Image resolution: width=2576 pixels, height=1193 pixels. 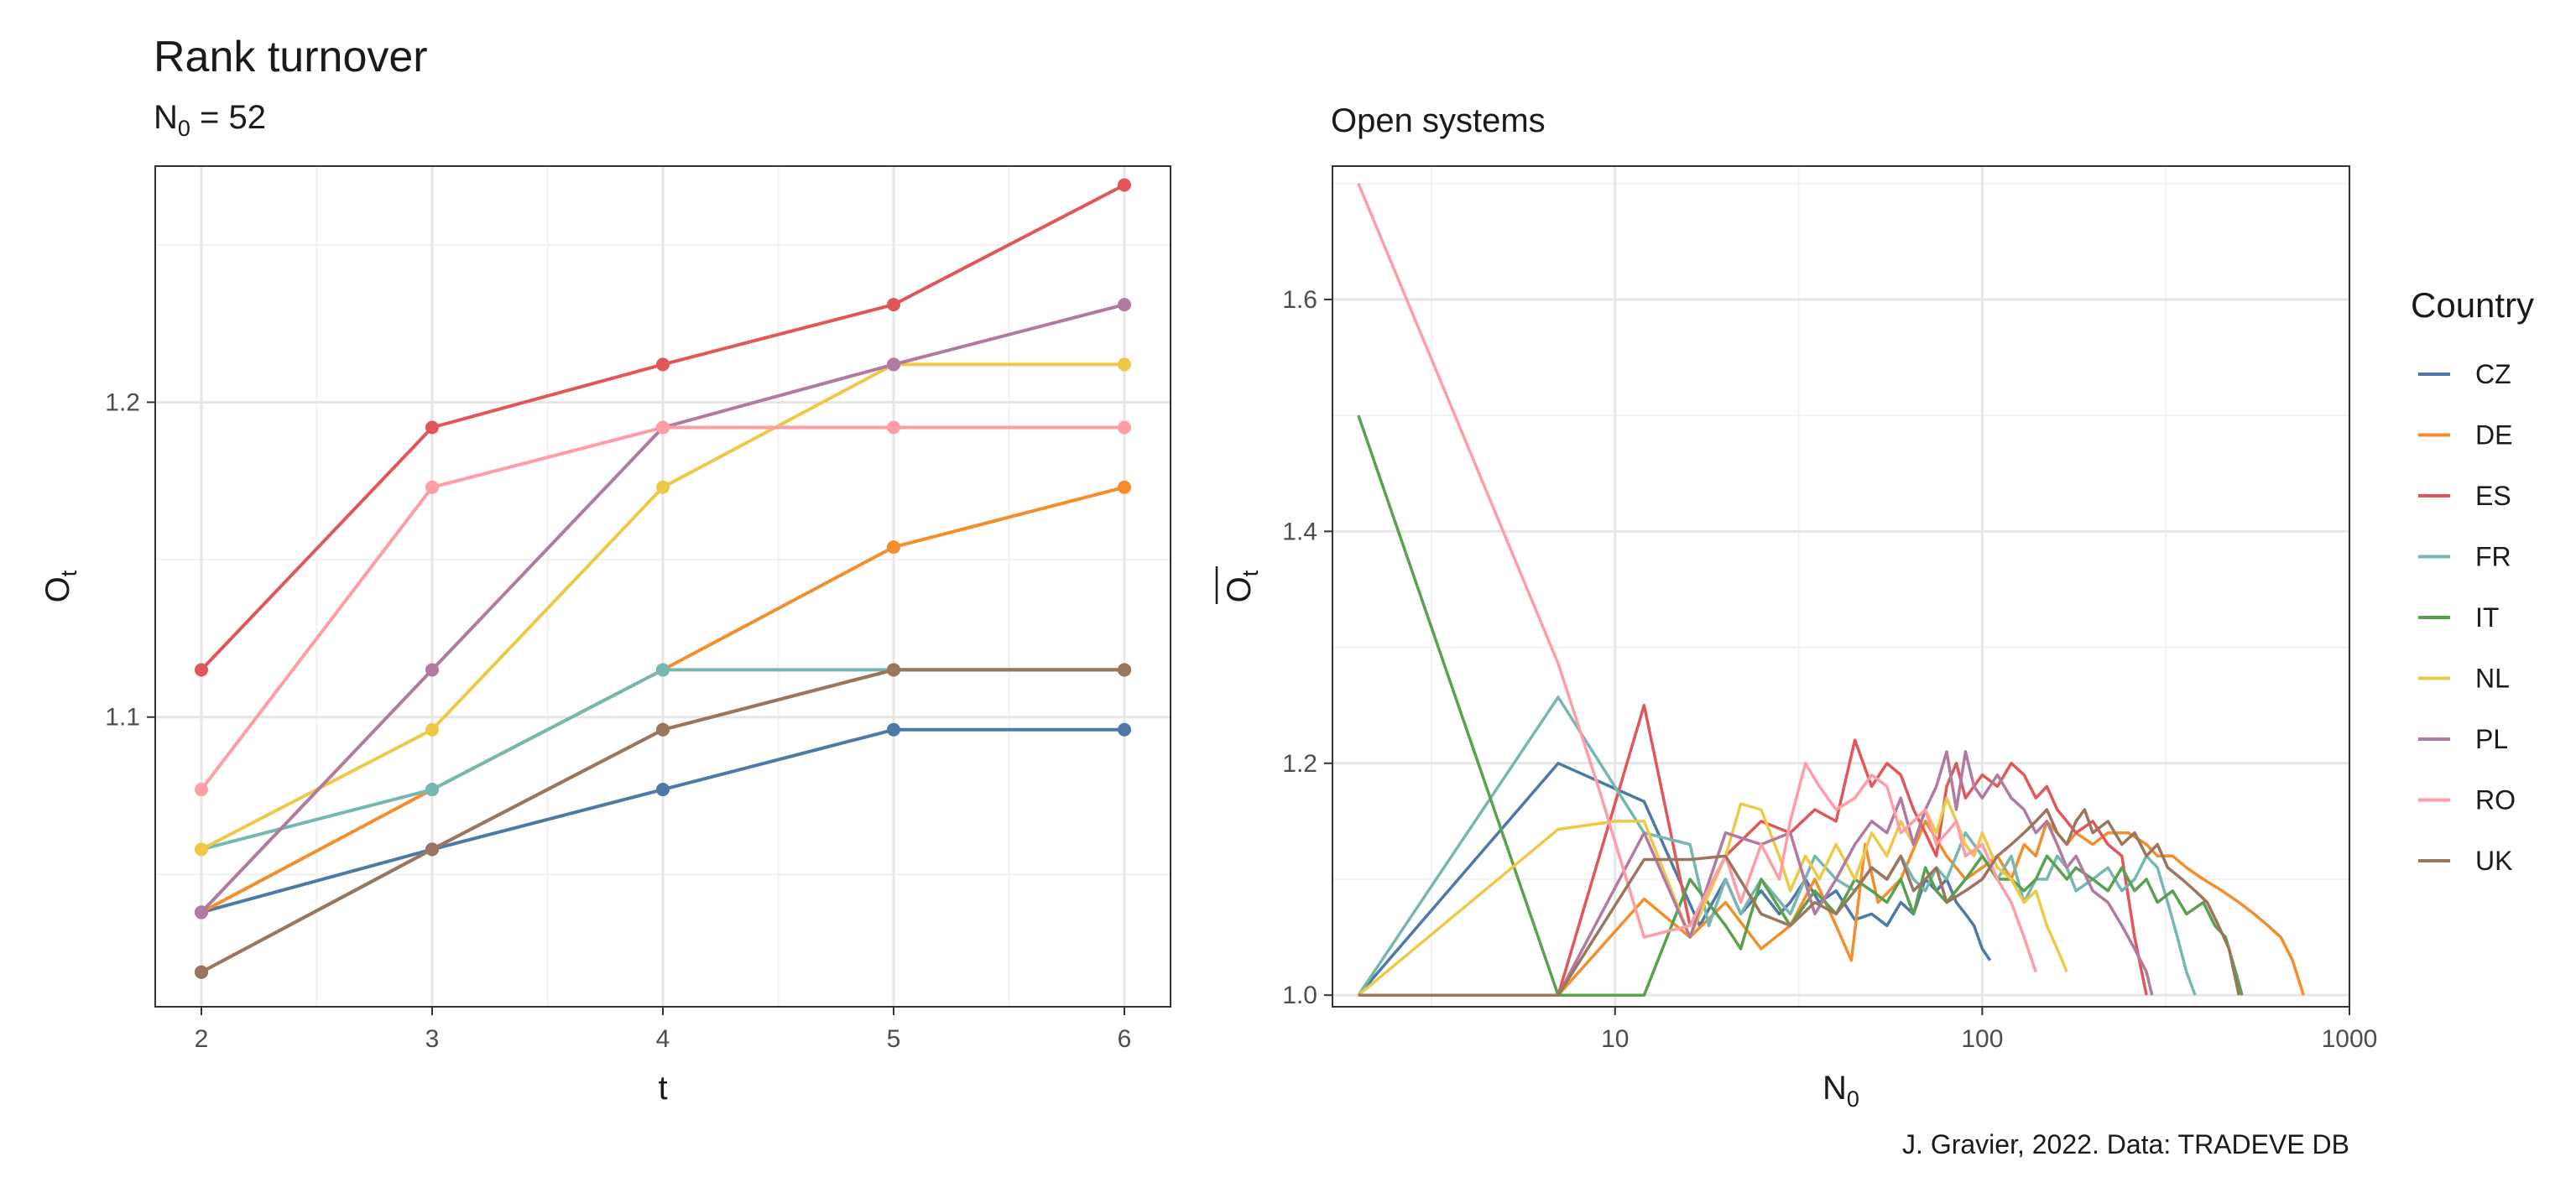 What do you see at coordinates (2472, 305) in the screenshot?
I see `legend-title: Country` at bounding box center [2472, 305].